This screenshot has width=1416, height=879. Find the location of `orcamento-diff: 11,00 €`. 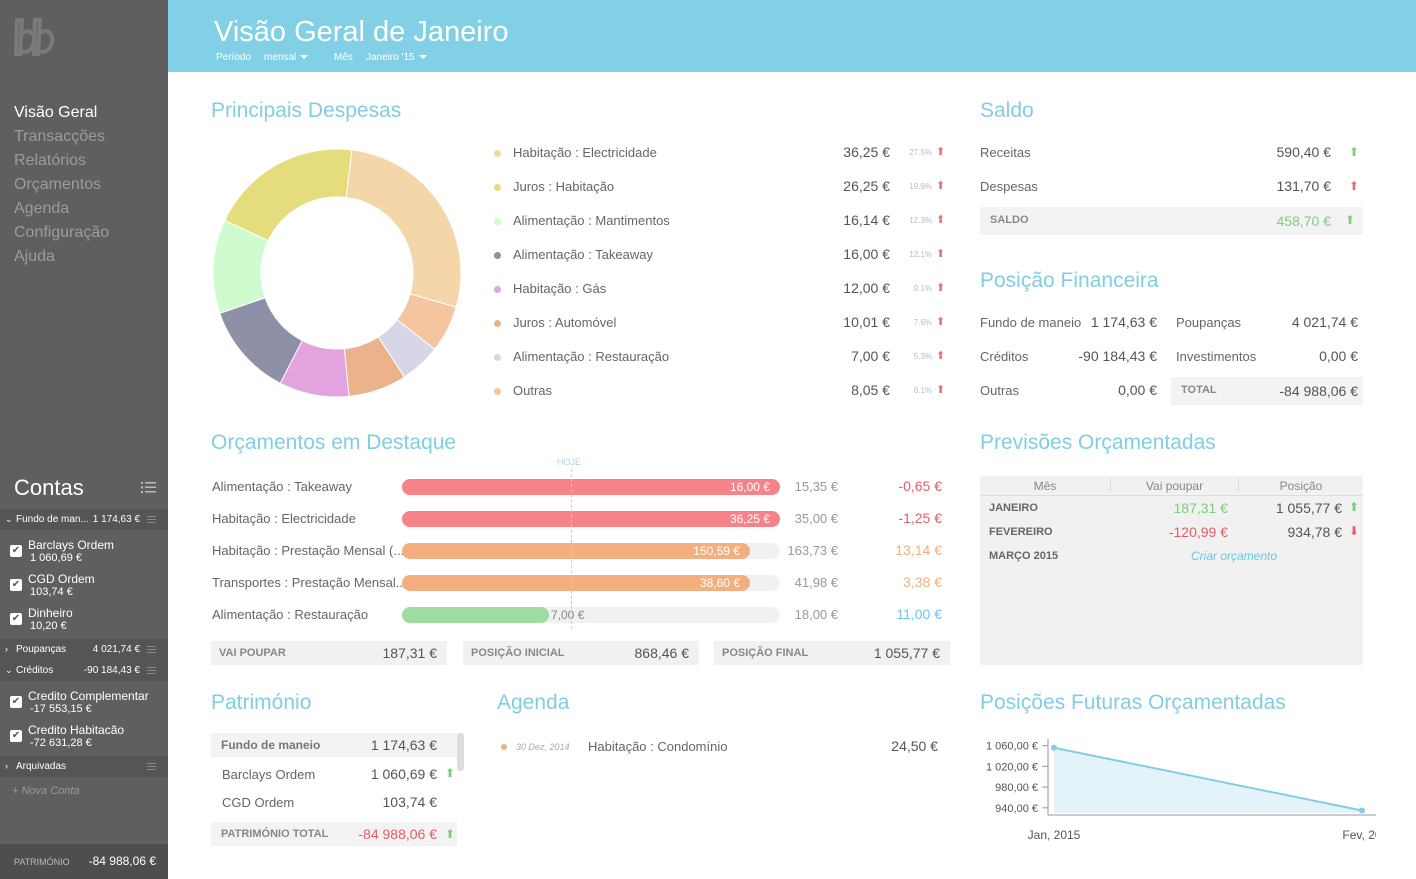

orcamento-diff: 11,00 € is located at coordinates (919, 614).